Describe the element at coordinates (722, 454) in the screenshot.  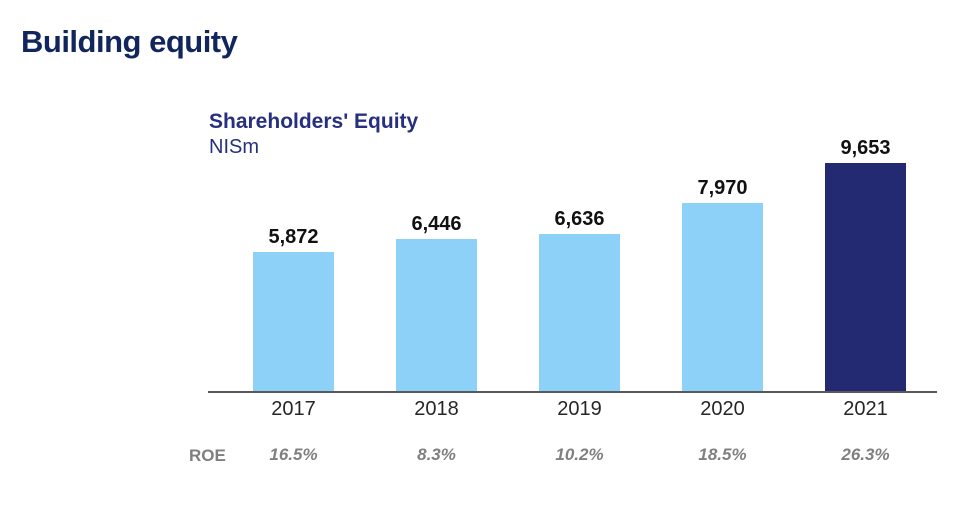
I see `roe-value: 18.5%` at that location.